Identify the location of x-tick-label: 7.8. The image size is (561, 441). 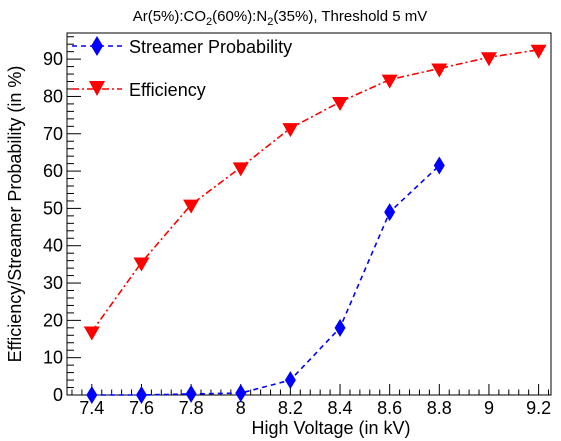
(191, 408).